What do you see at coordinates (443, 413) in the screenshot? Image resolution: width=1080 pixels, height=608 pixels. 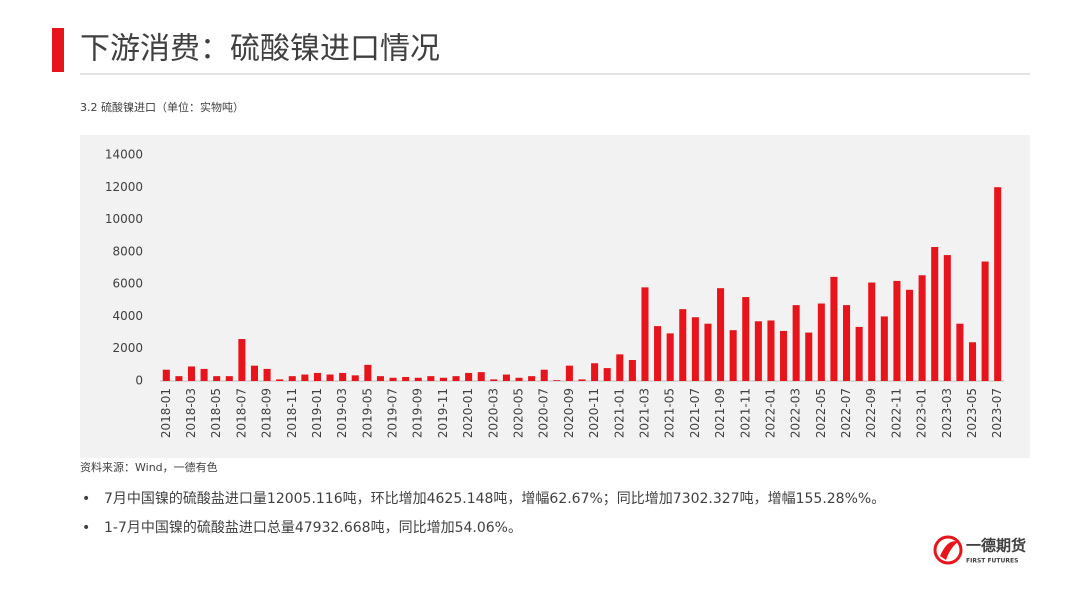 I see `x-tick-label: 2019-11` at bounding box center [443, 413].